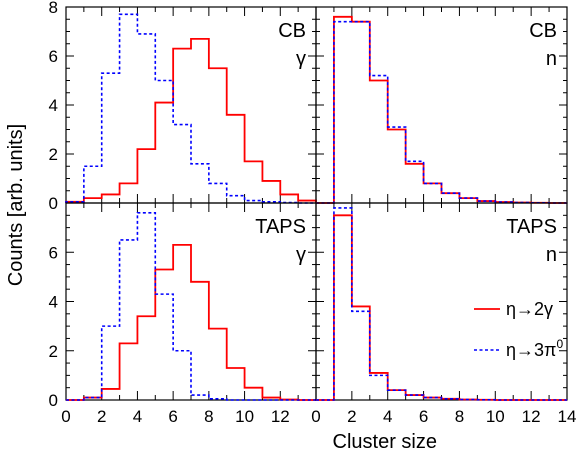  I want to click on legend: η→2γ η→3π0, so click(518, 329).